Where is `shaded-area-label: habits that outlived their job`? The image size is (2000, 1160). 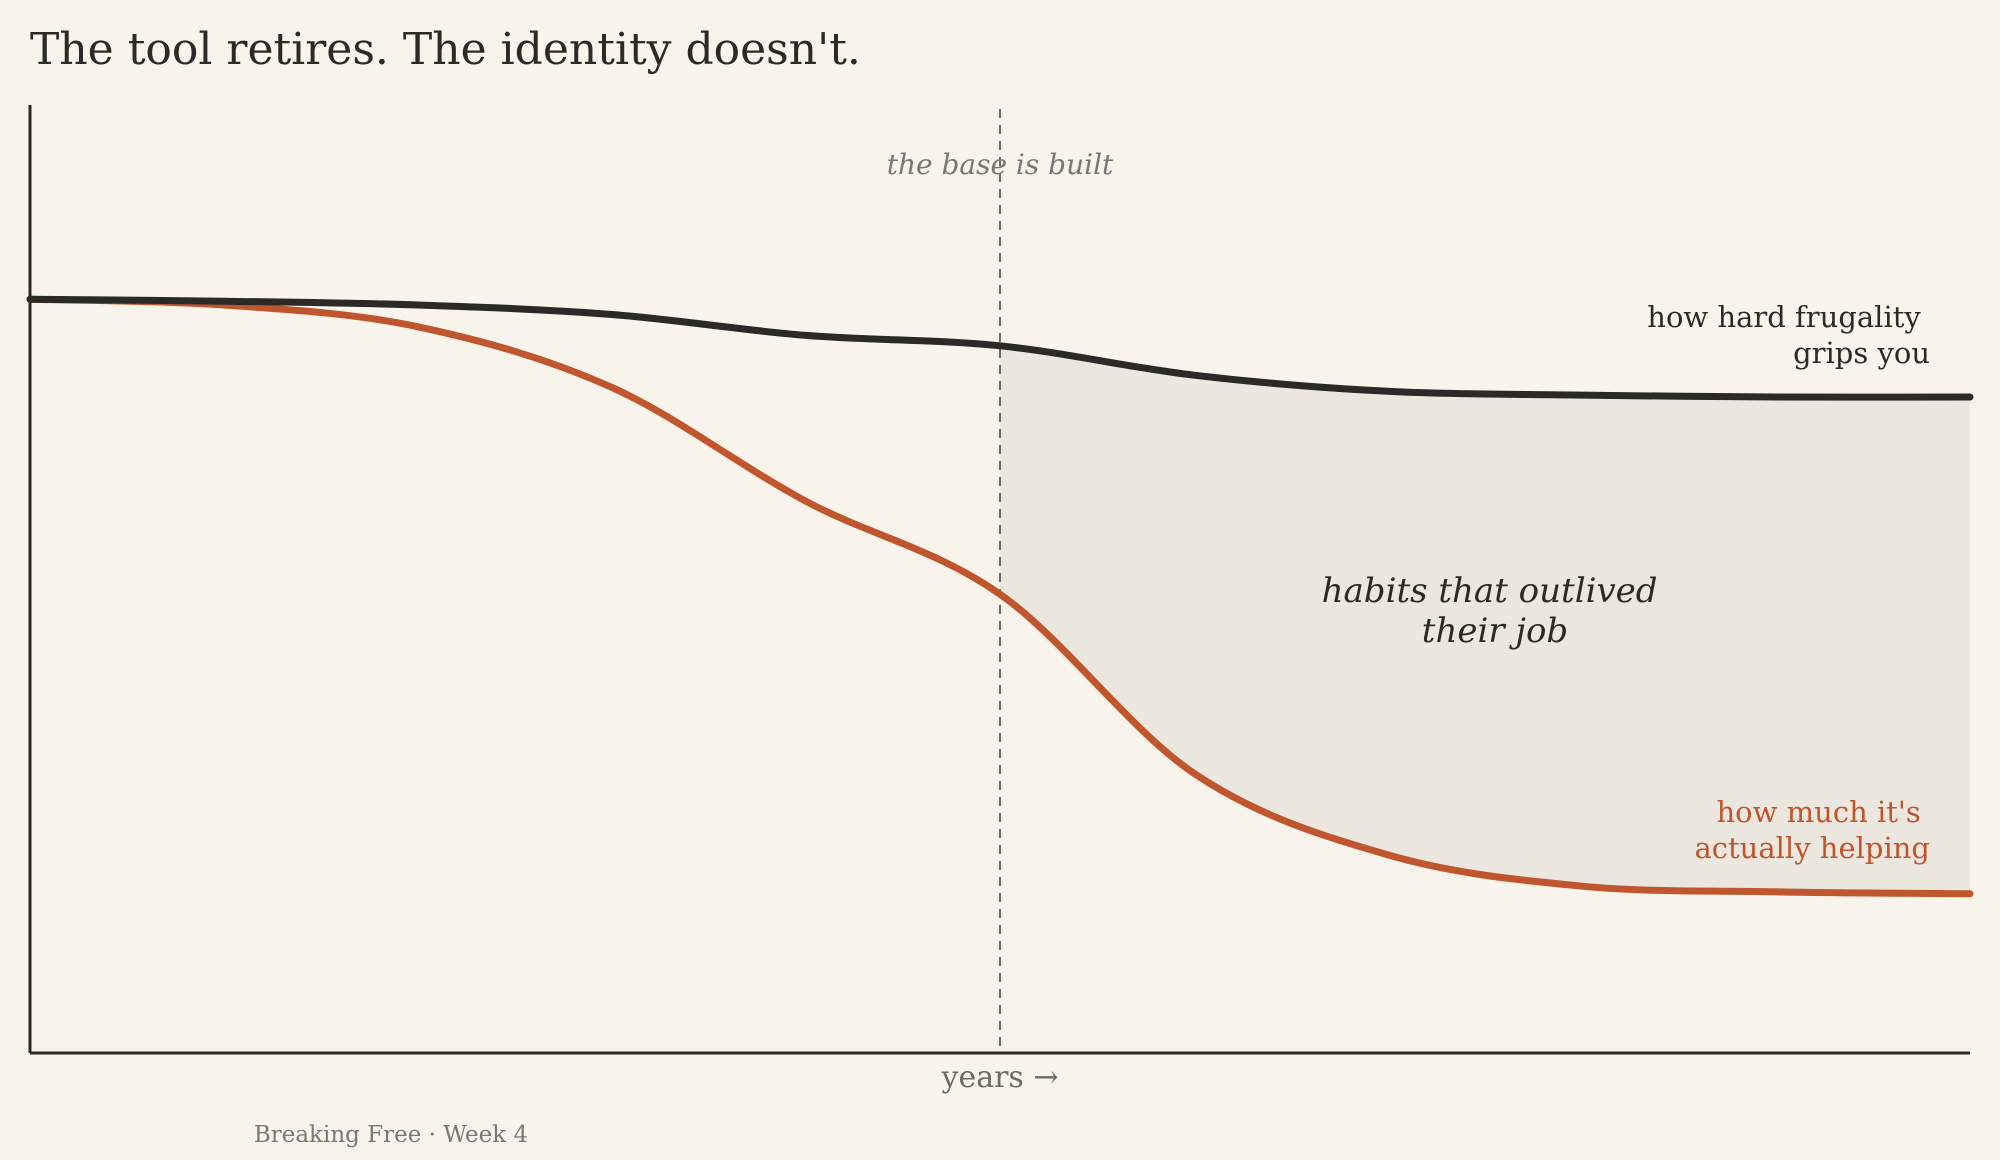 shaded-area-label: habits that outlived their job is located at coordinates (1495, 611).